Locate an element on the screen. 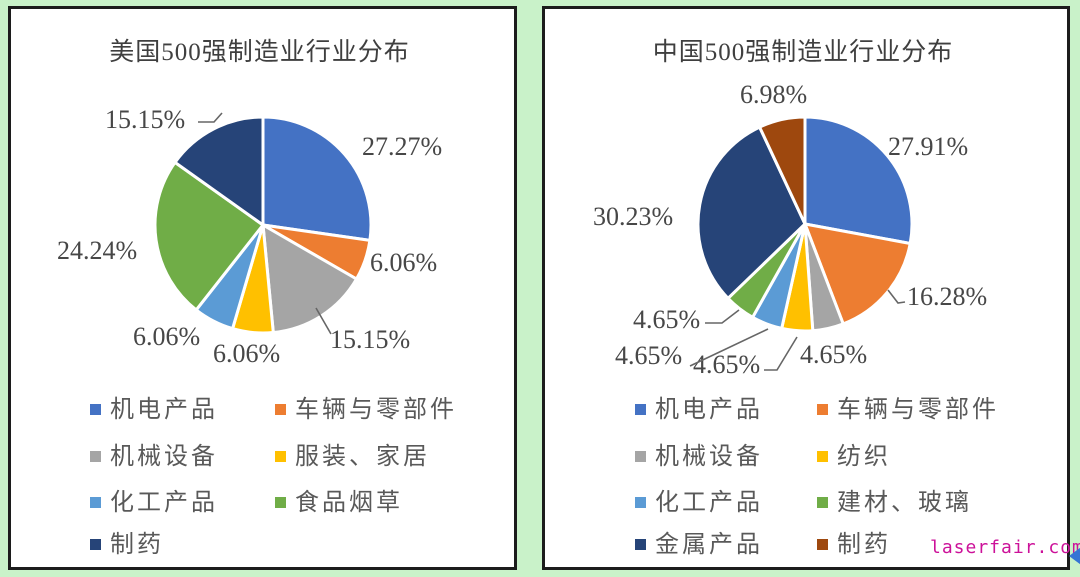  legend-item: 服装、家居 is located at coordinates (352, 457).